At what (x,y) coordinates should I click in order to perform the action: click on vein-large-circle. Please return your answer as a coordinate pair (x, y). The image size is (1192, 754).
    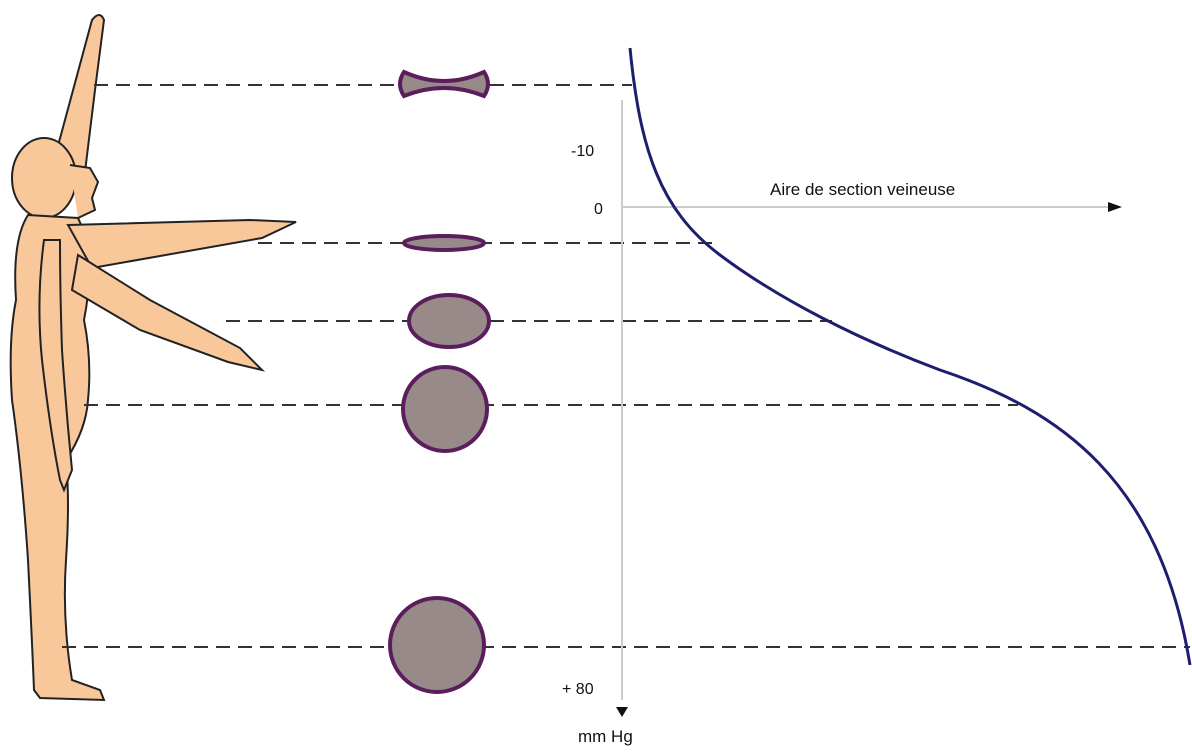
    Looking at the image, I should click on (437, 645).